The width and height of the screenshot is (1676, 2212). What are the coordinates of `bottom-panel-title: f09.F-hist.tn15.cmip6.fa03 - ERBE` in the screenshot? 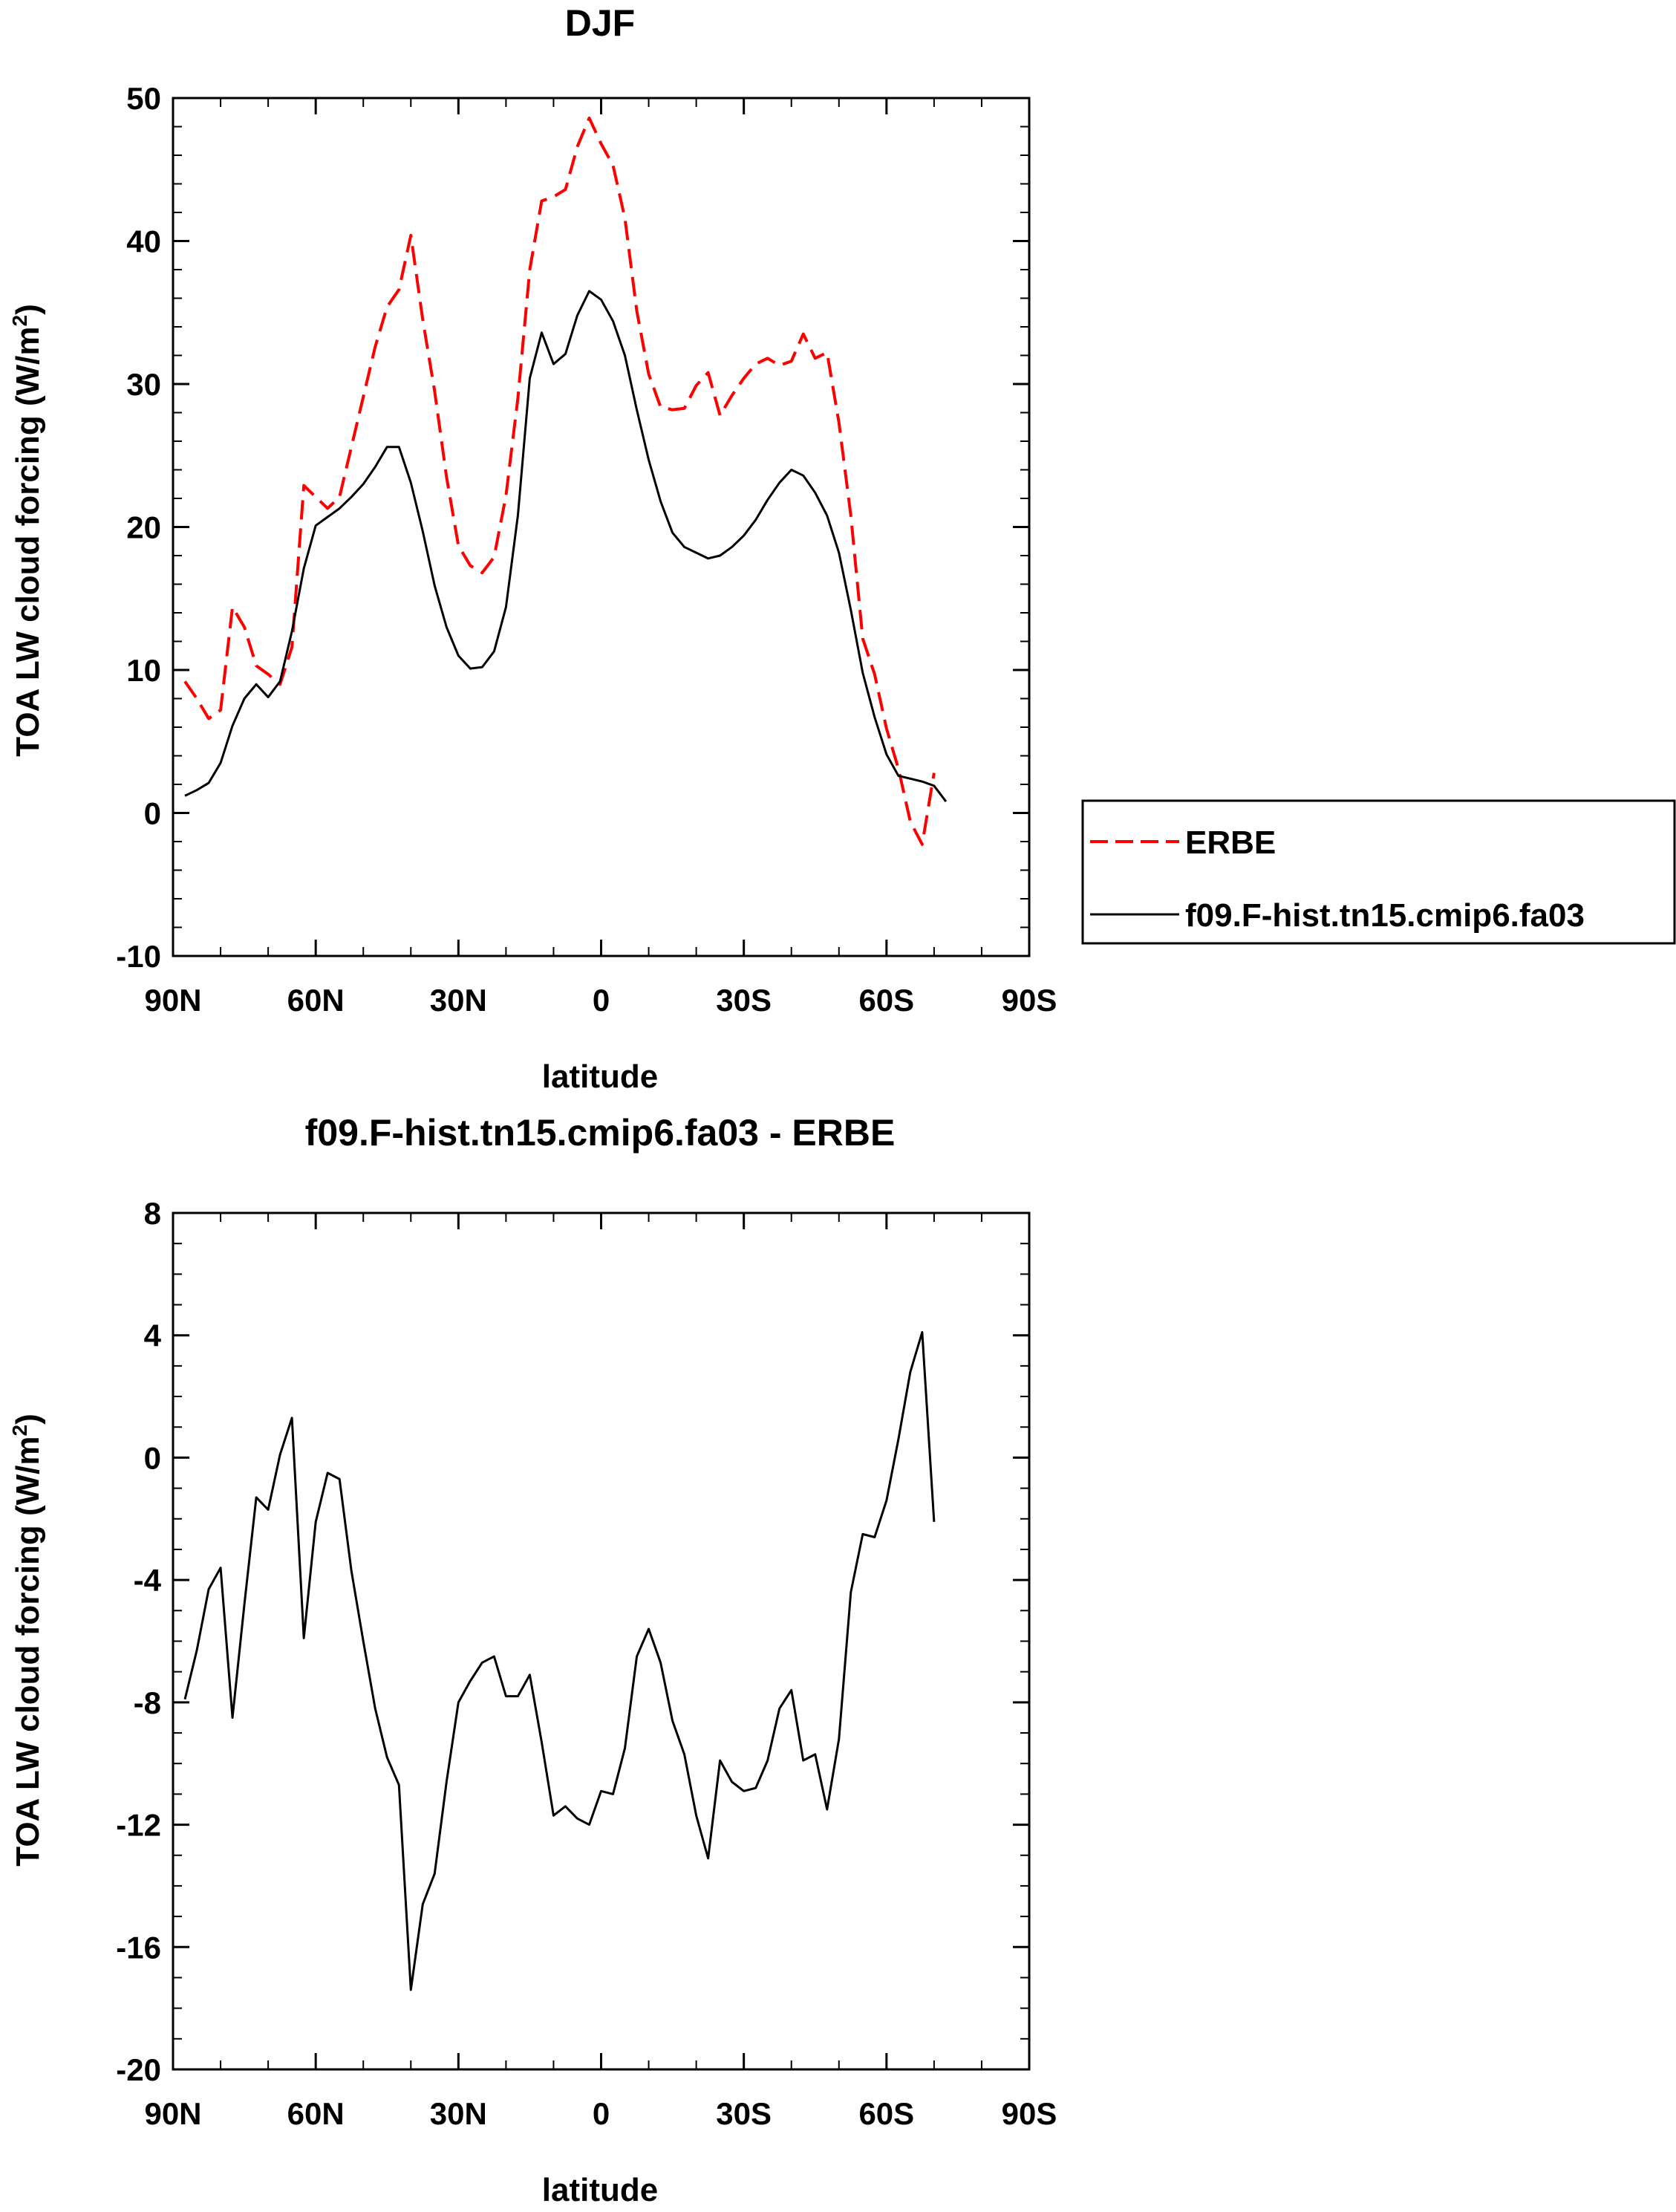 It's located at (600, 1133).